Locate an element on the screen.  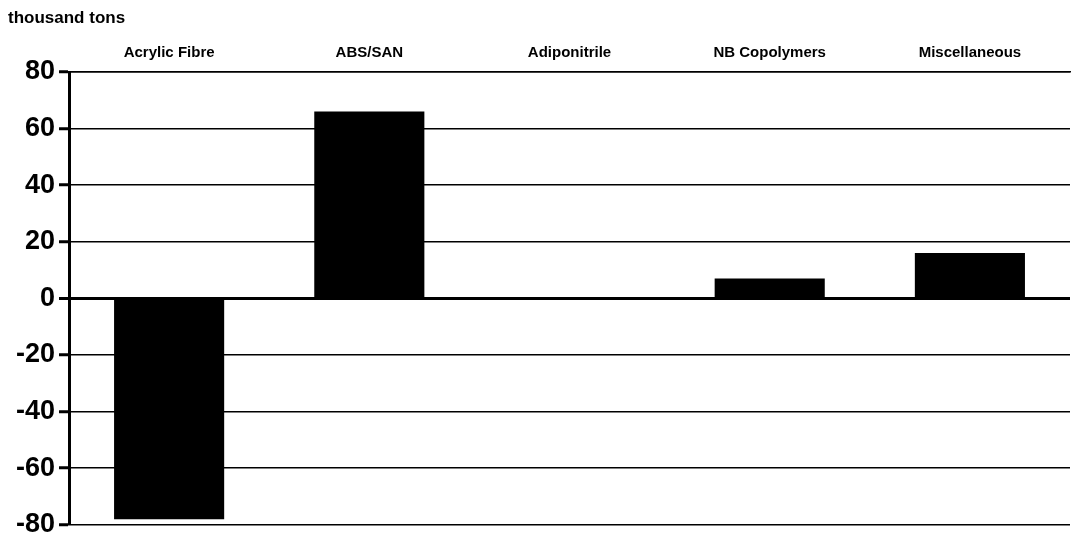
x-tick-label: NB Copolymers is located at coordinates (769, 52).